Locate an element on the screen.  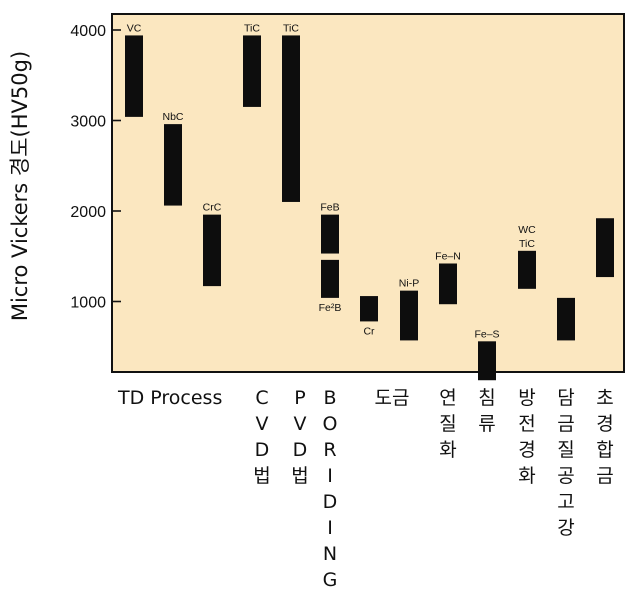
category-label: 침류 is located at coordinates (486, 411).